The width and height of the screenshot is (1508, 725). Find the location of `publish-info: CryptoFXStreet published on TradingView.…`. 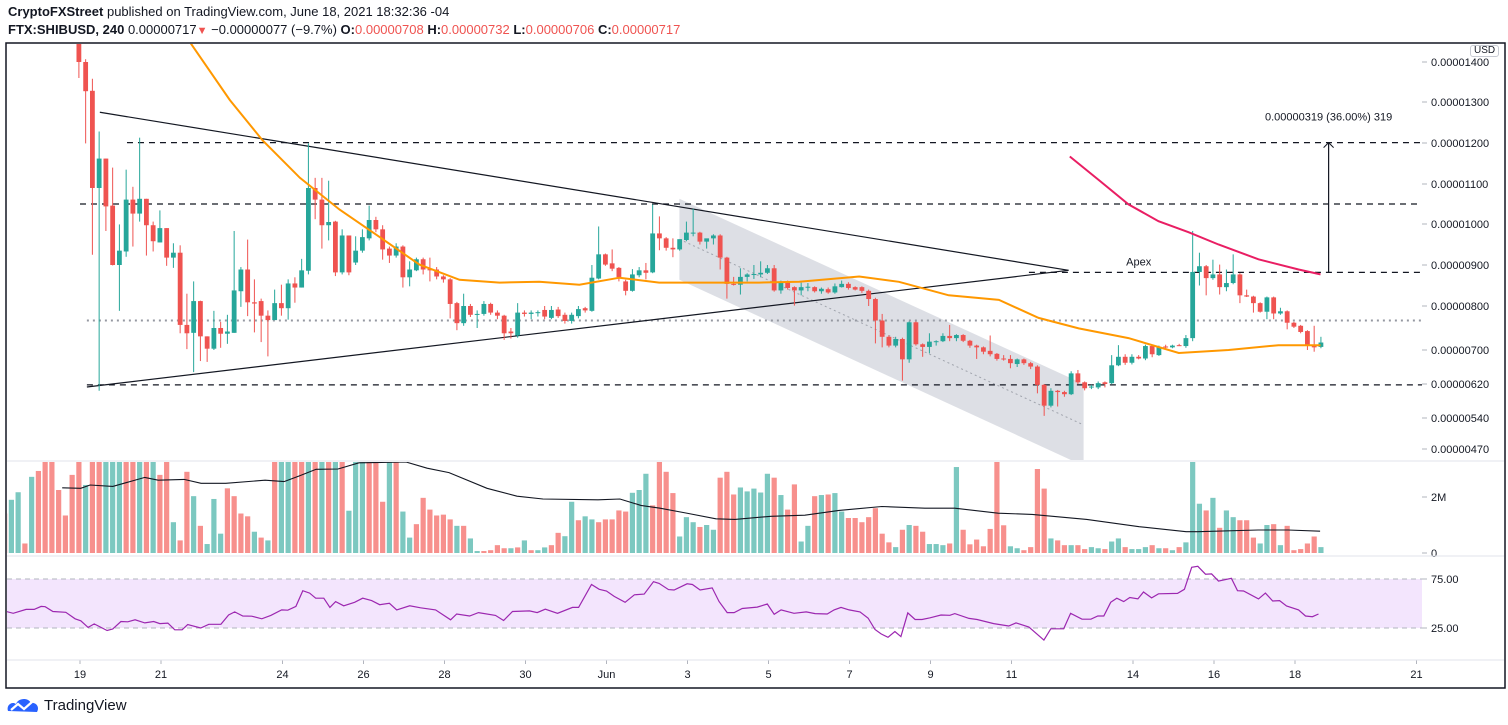

publish-info: CryptoFXStreet published on TradingView.… is located at coordinates (228, 11).